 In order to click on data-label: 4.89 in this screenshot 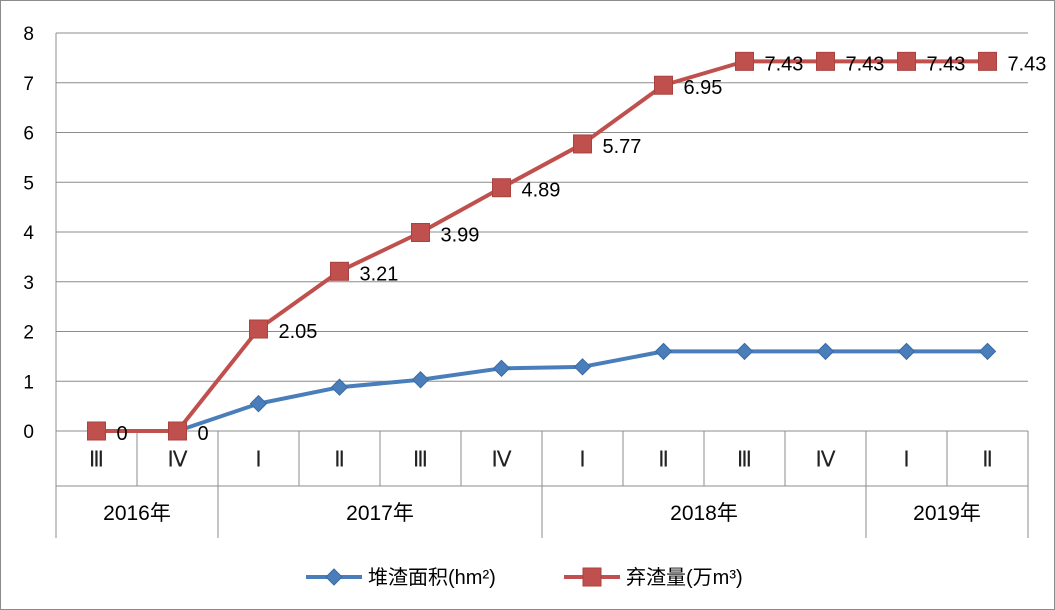, I will do `click(541, 191)`.